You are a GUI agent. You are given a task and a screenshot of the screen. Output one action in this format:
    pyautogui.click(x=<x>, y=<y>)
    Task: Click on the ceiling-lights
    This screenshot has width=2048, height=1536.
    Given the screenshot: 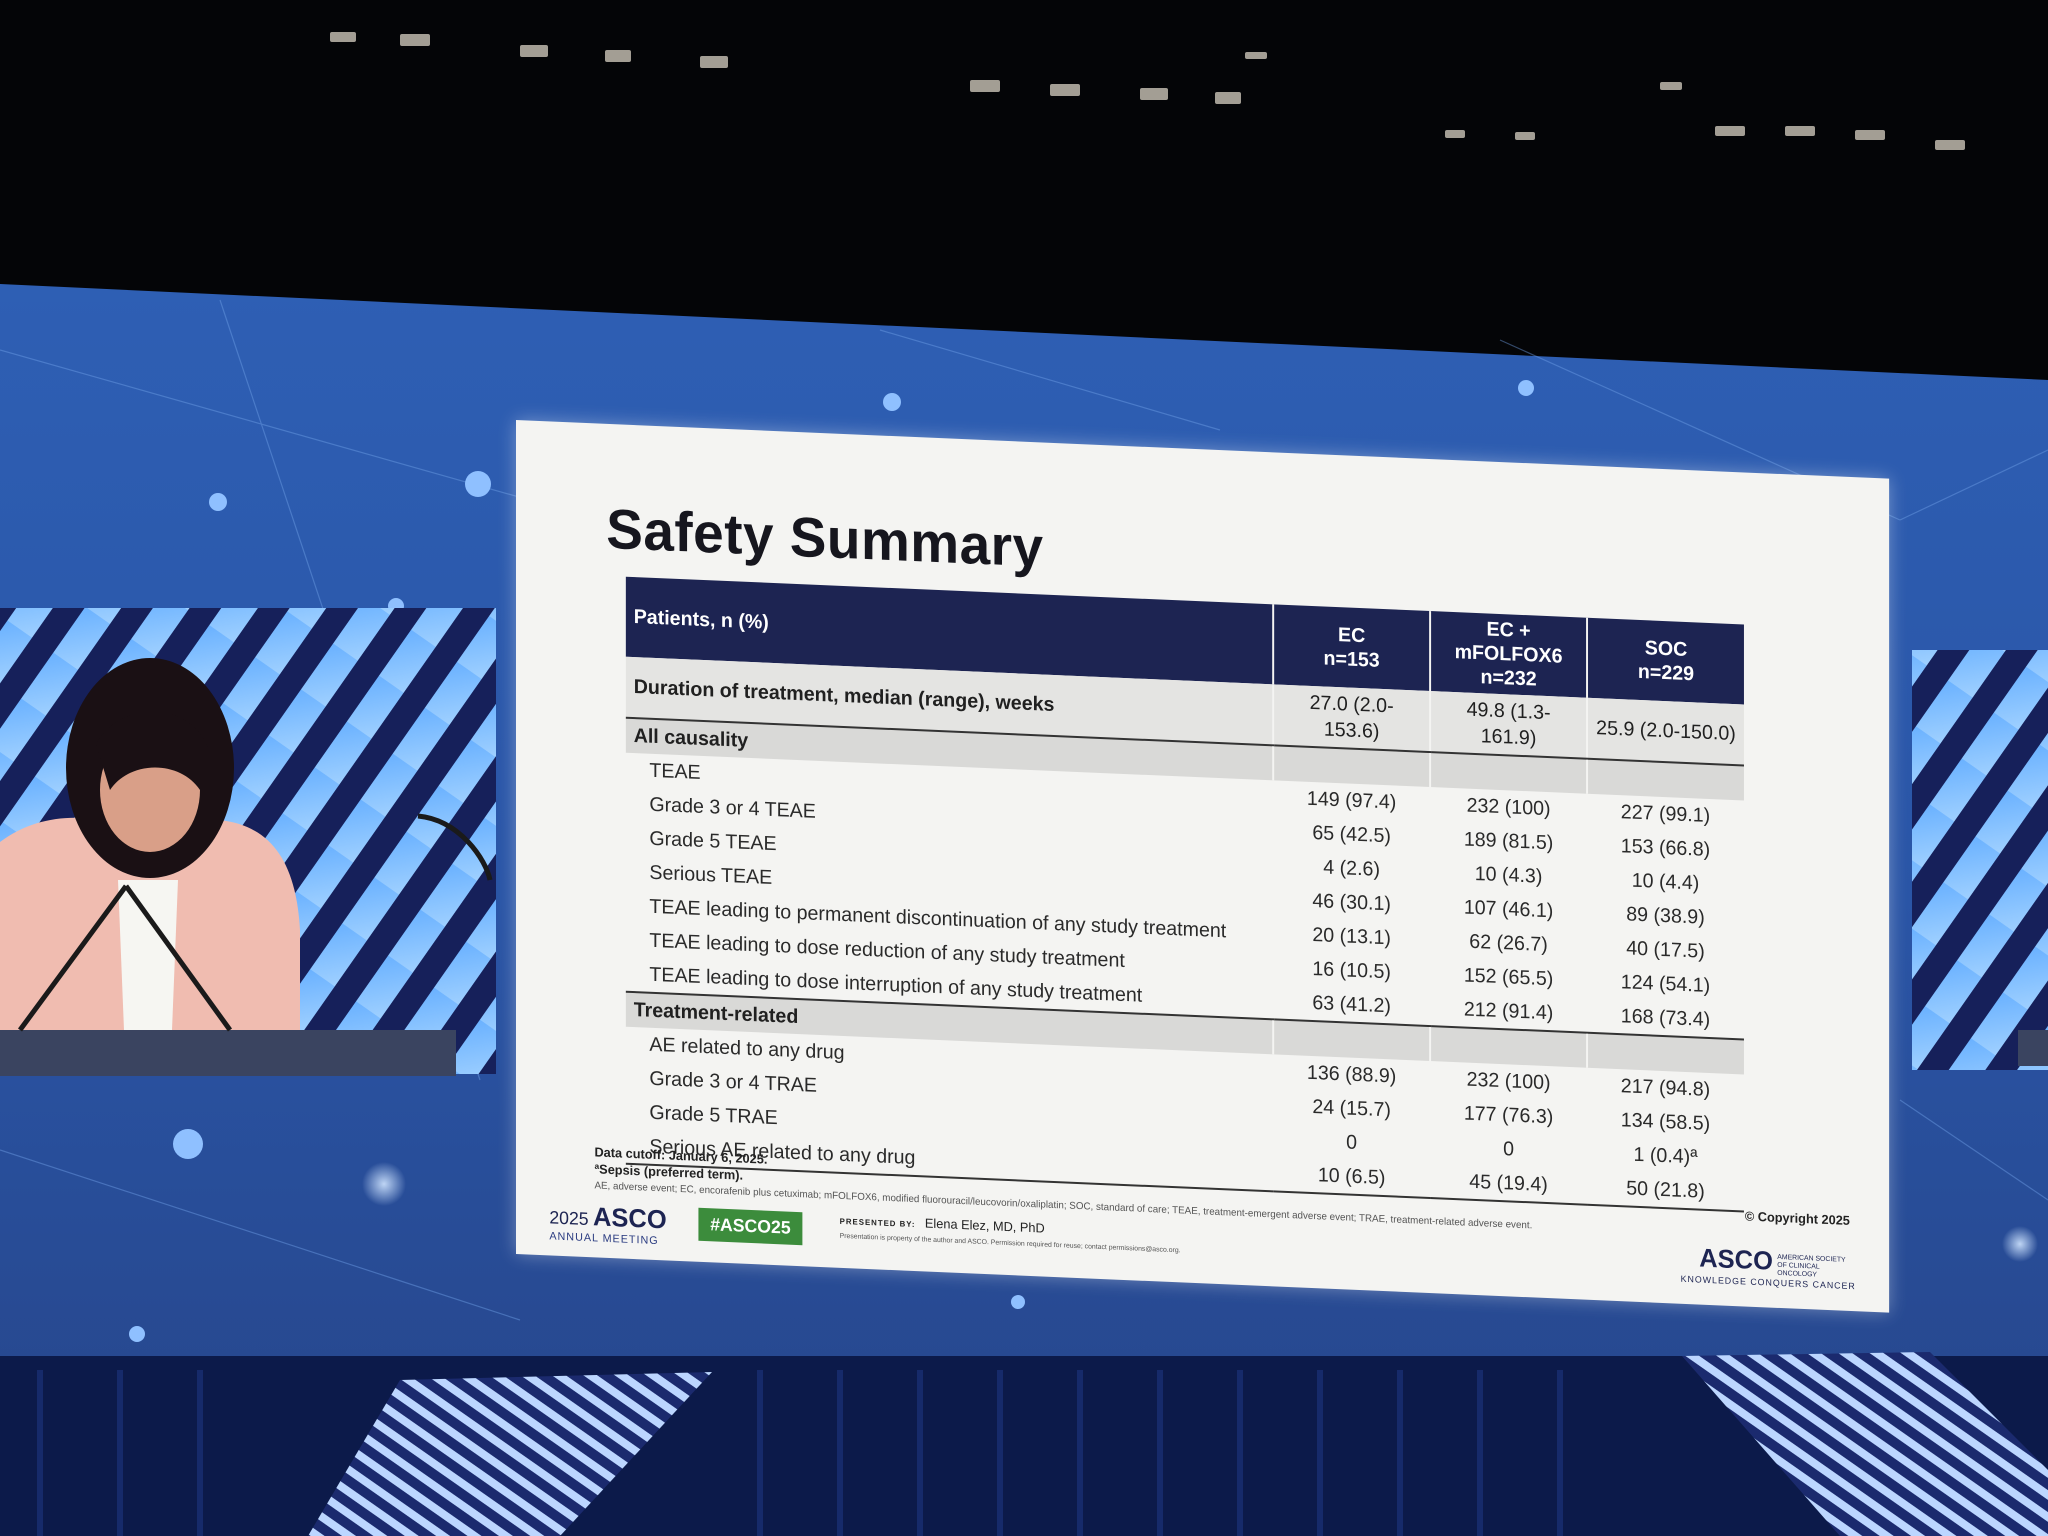 What is the action you would take?
    pyautogui.click(x=1147, y=91)
    